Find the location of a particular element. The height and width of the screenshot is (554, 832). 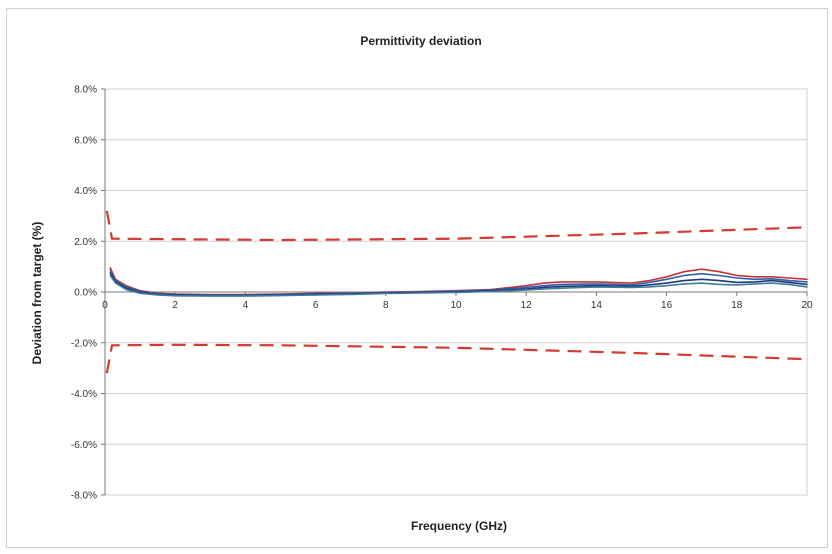

y-axis-label: Deviation from target (%) is located at coordinates (37, 293).